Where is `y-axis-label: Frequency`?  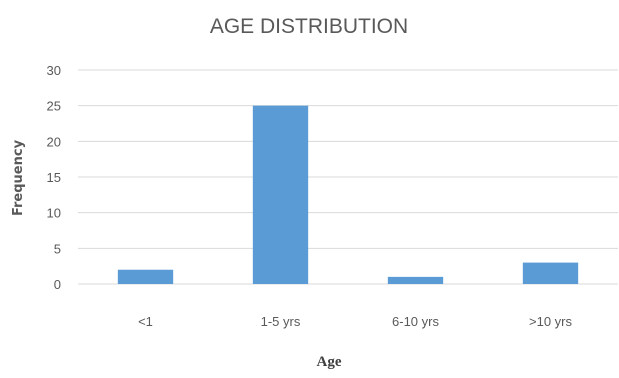
y-axis-label: Frequency is located at coordinates (18, 177).